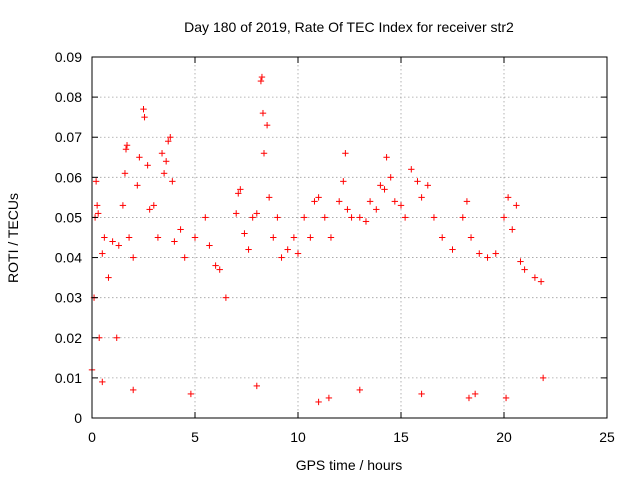  What do you see at coordinates (195, 437) in the screenshot?
I see `x-tick-label: 5` at bounding box center [195, 437].